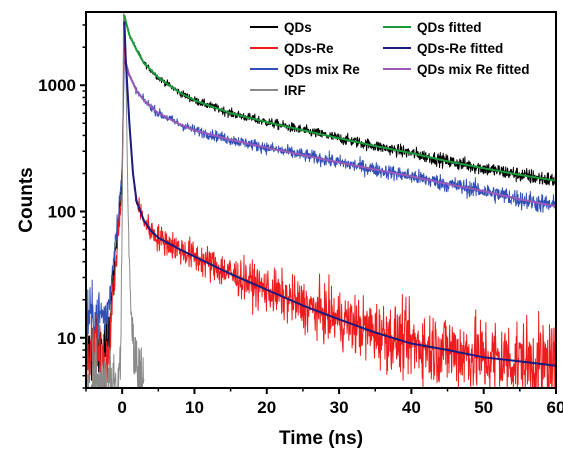 The width and height of the screenshot is (563, 454). Describe the element at coordinates (194, 407) in the screenshot. I see `x-tick-label-10: 10` at that location.